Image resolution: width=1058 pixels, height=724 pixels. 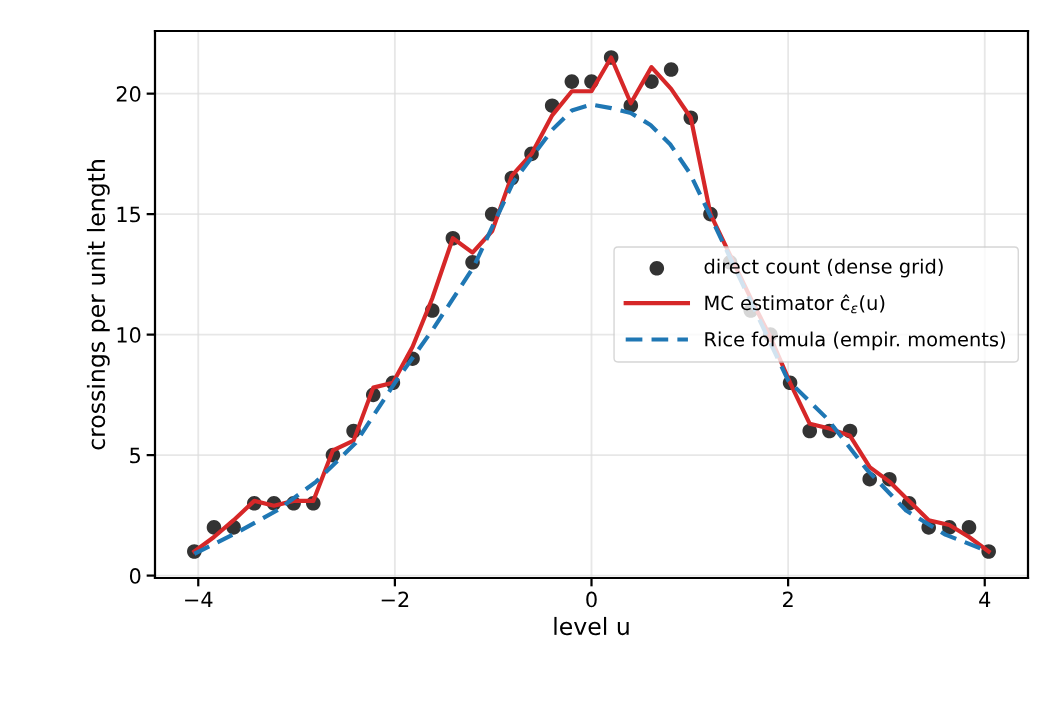 I want to click on y-axis-title: crossings per unit length, so click(x=98, y=305).